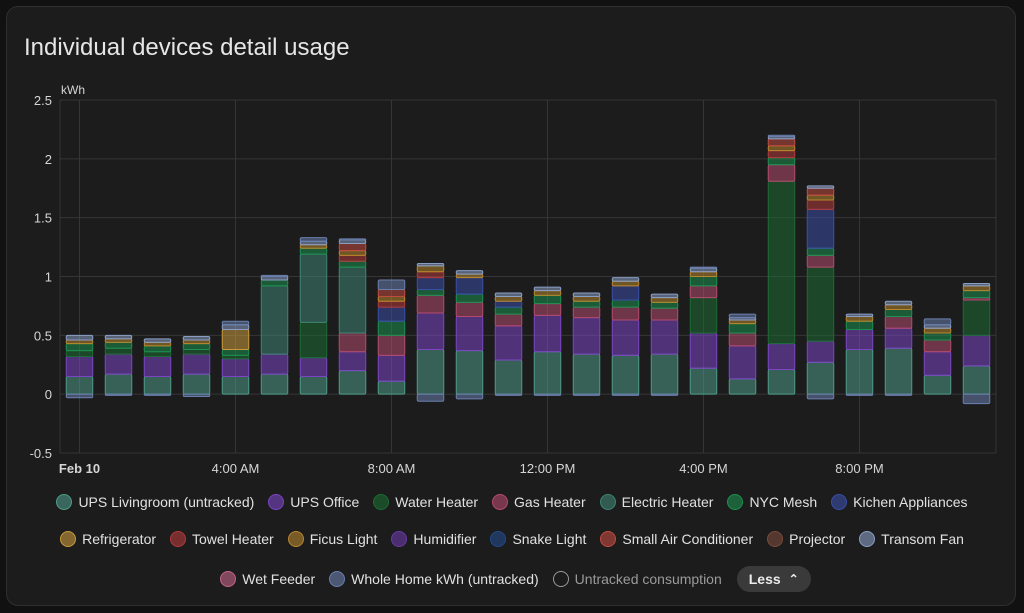 This screenshot has height=613, width=1024. I want to click on legend-item: UPS Office, so click(313, 502).